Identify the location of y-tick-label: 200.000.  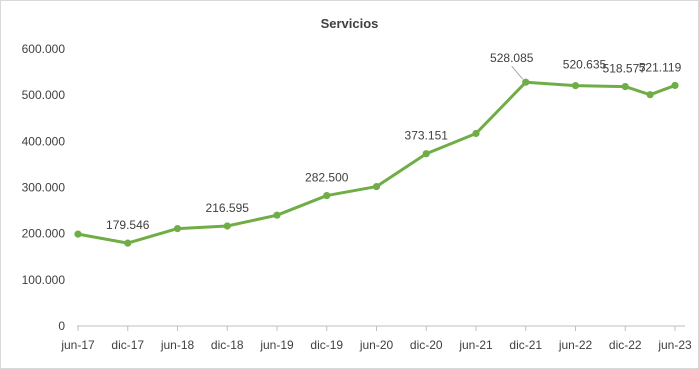
(44, 234).